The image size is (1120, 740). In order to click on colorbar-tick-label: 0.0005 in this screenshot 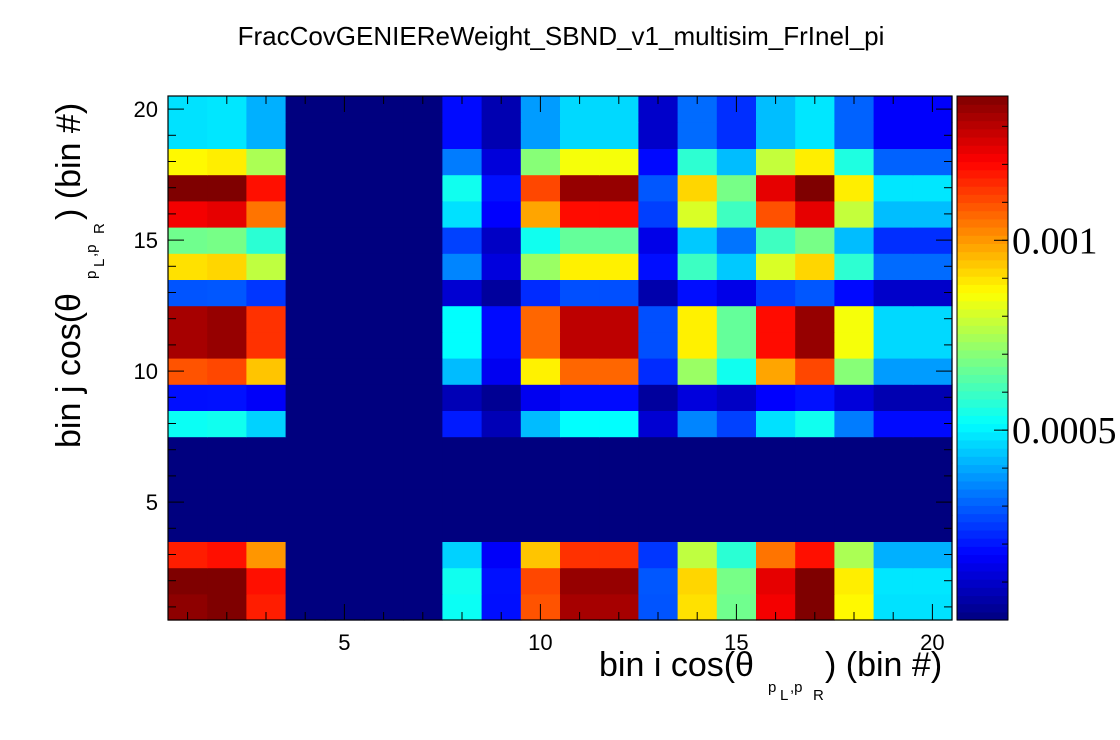, I will do `click(1064, 431)`.